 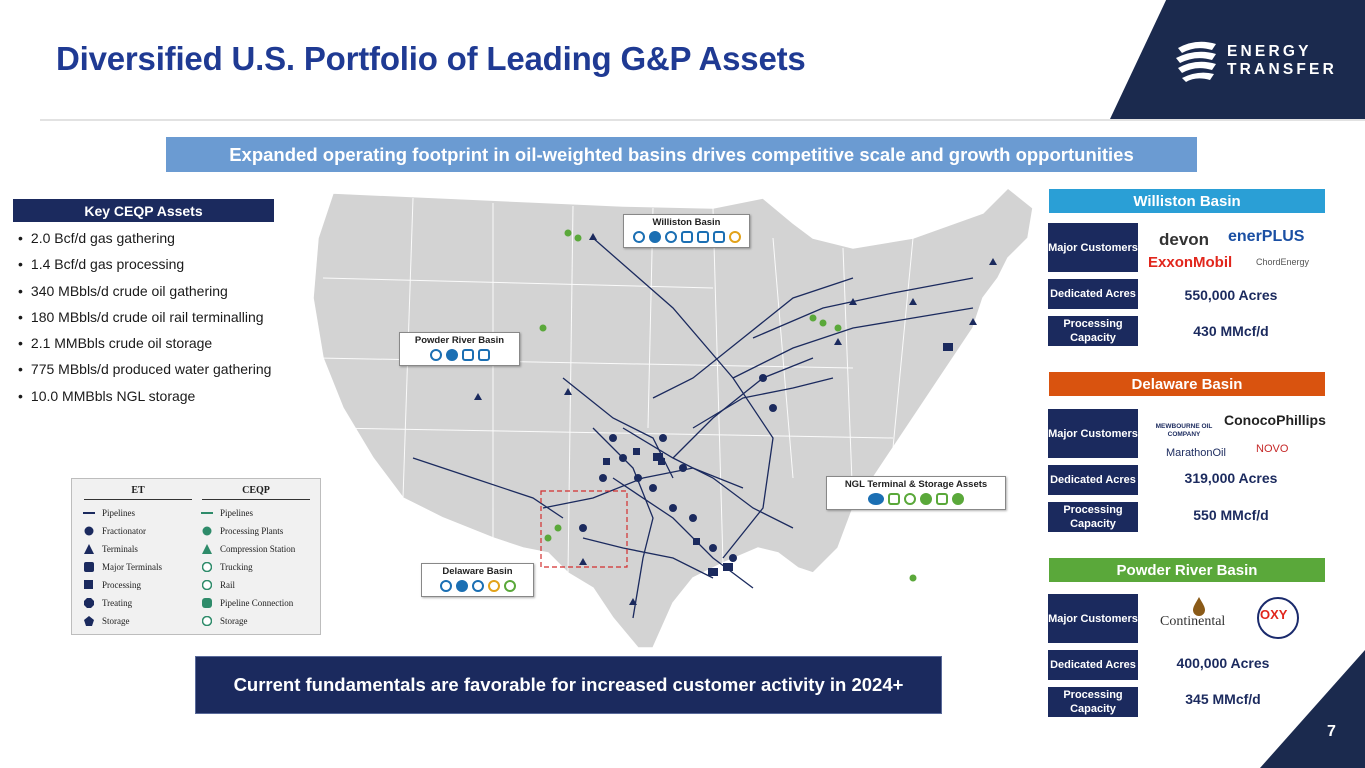 I want to click on legend-et-major-terminals: Major Terminals, so click(x=122, y=567).